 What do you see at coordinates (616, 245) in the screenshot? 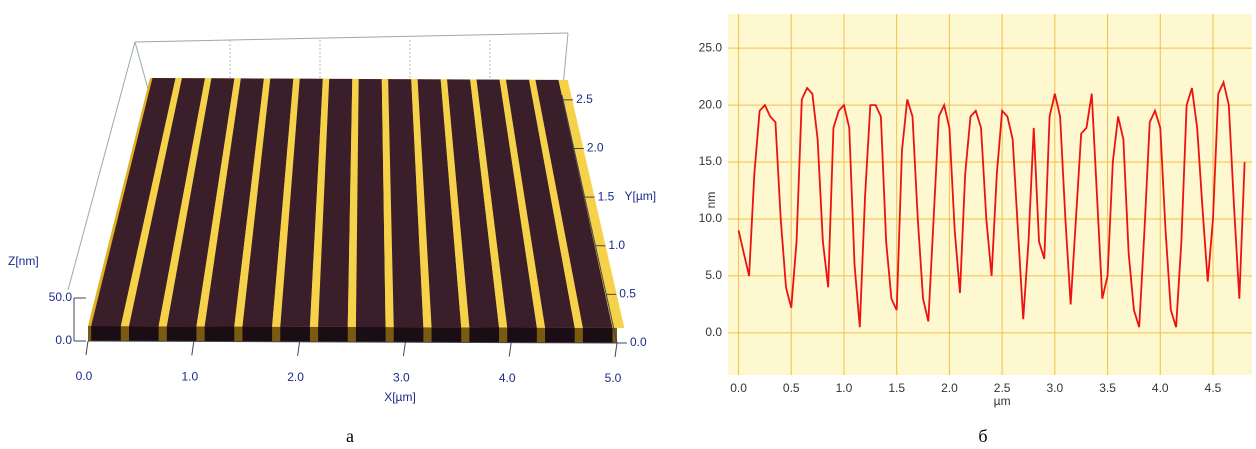
I see `y-tick-label: 1.0` at bounding box center [616, 245].